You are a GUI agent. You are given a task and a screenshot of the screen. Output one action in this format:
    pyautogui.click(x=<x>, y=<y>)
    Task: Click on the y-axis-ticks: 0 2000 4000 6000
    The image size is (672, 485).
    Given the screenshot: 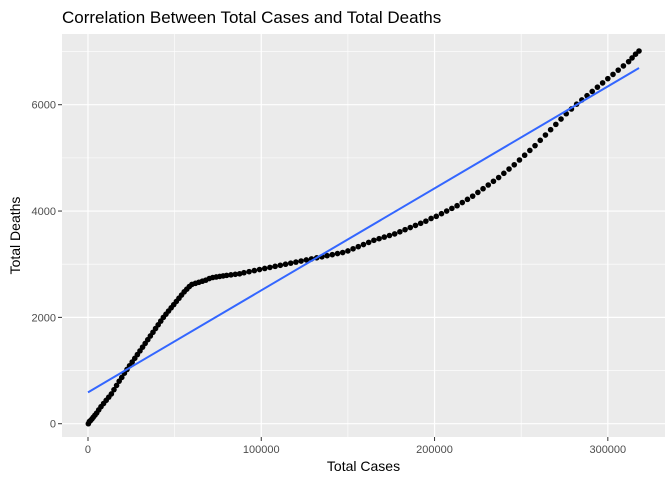 What is the action you would take?
    pyautogui.click(x=47, y=265)
    